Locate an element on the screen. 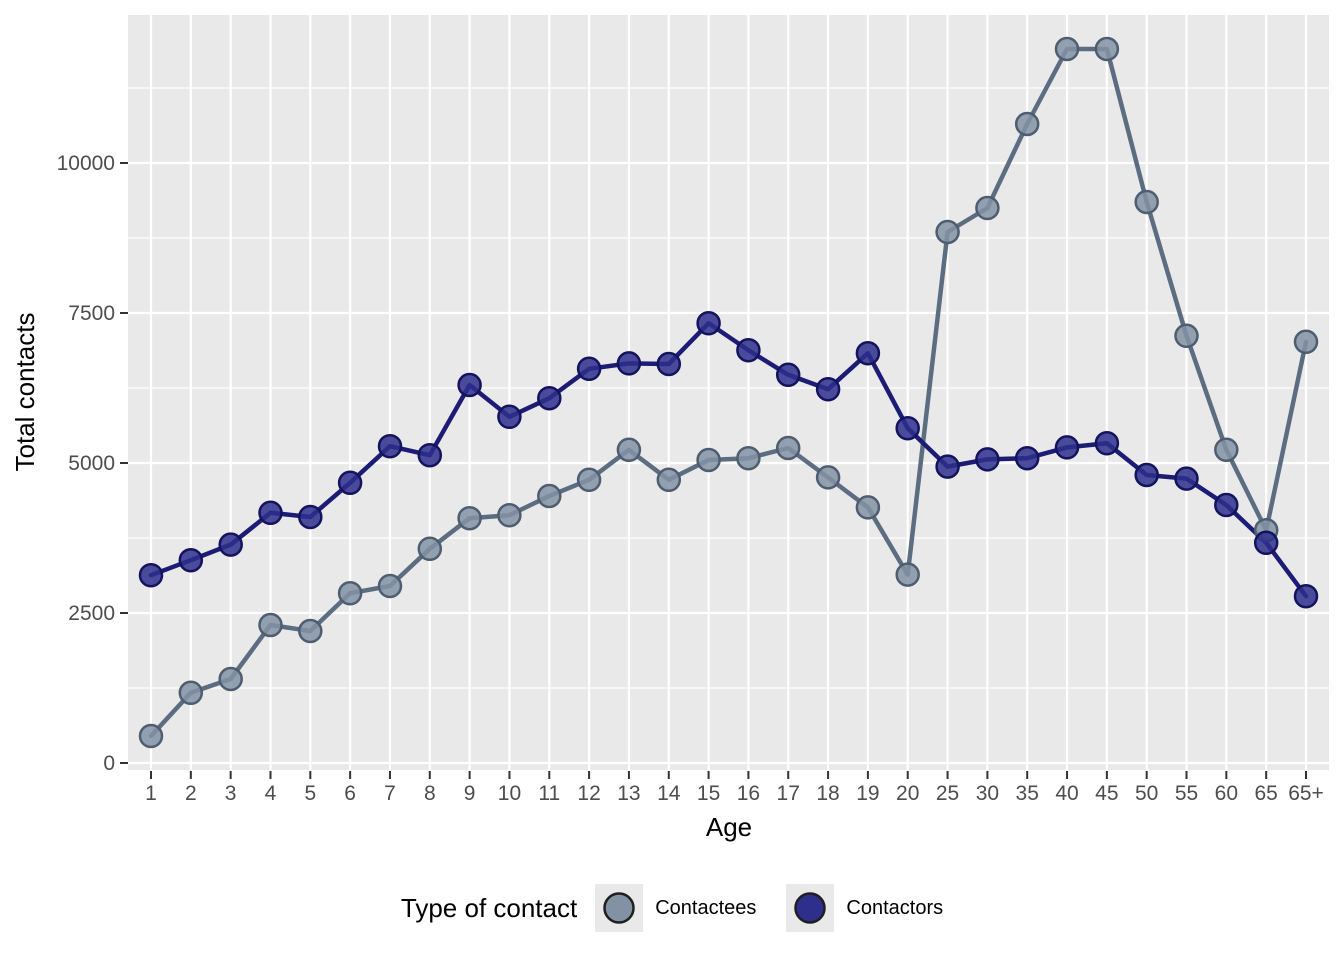 This screenshot has width=1344, height=960. x-tick-label: 50 is located at coordinates (1146, 793).